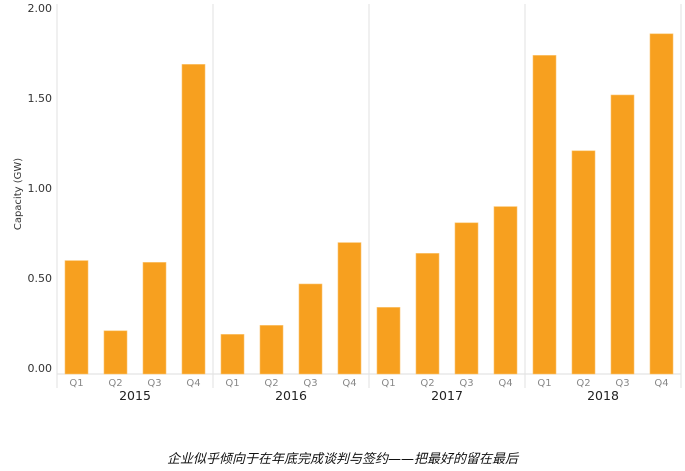  I want to click on bar-2016-q1, so click(232, 354).